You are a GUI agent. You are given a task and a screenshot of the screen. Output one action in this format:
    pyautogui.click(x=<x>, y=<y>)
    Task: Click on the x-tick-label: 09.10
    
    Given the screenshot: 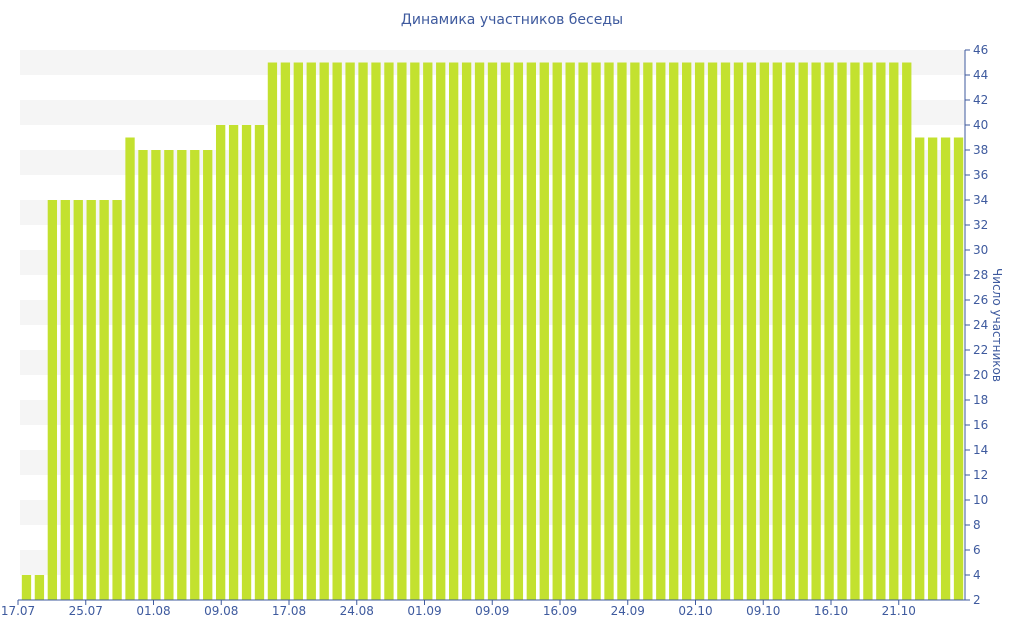 What is the action you would take?
    pyautogui.click(x=763, y=611)
    